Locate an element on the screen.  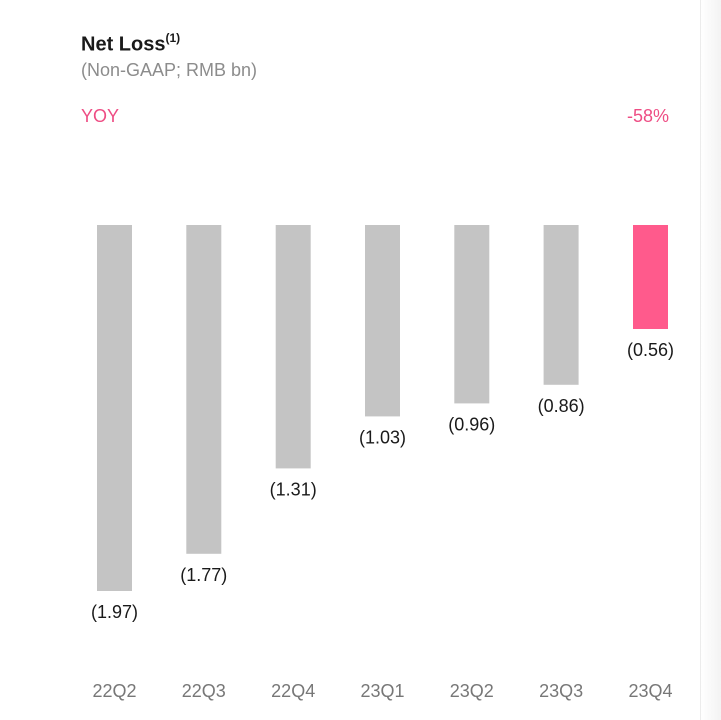
value-label-23Q1: (1.03) is located at coordinates (382, 437).